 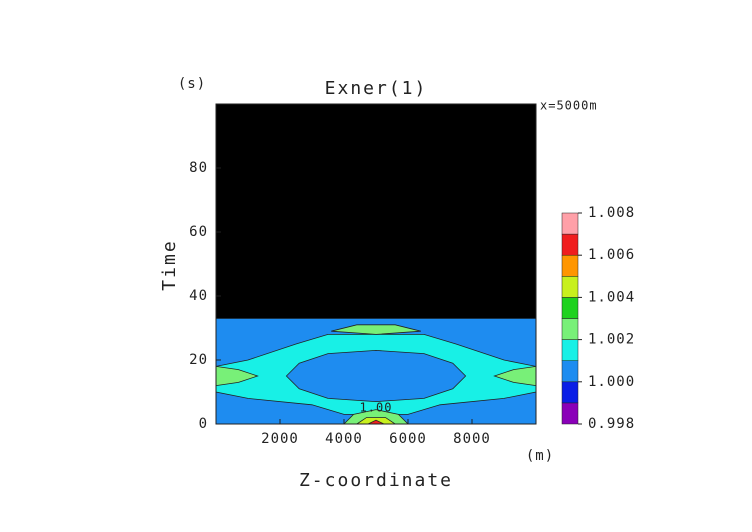 What do you see at coordinates (472, 439) in the screenshot?
I see `x-tick-label: 8000` at bounding box center [472, 439].